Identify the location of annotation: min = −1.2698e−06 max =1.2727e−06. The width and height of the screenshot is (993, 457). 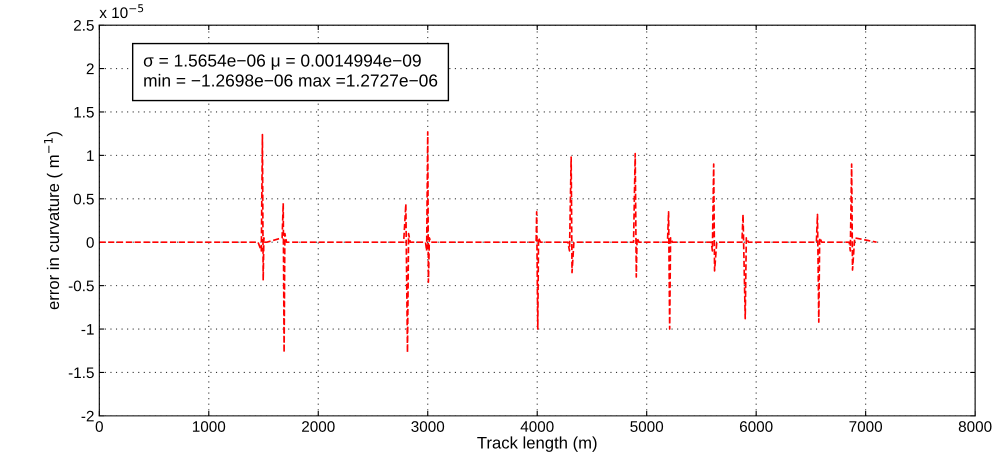
(291, 80).